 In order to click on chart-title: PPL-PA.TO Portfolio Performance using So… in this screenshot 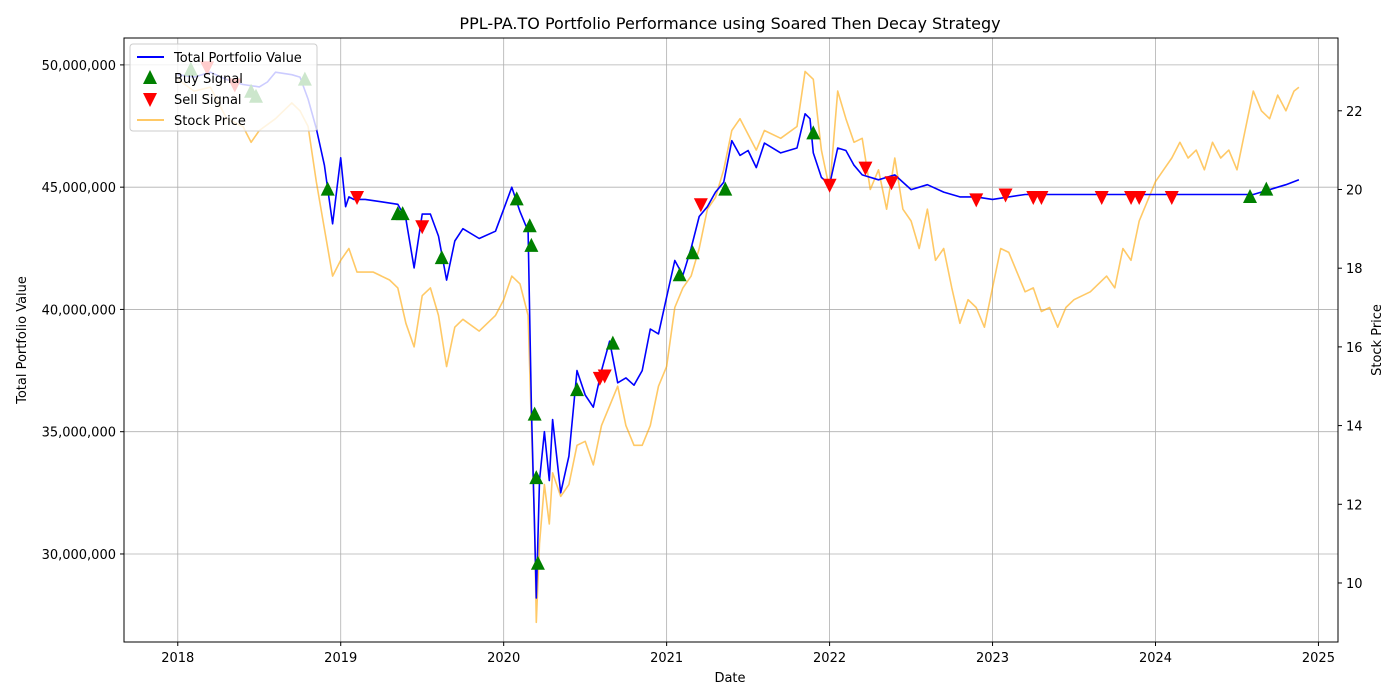, I will do `click(729, 23)`.